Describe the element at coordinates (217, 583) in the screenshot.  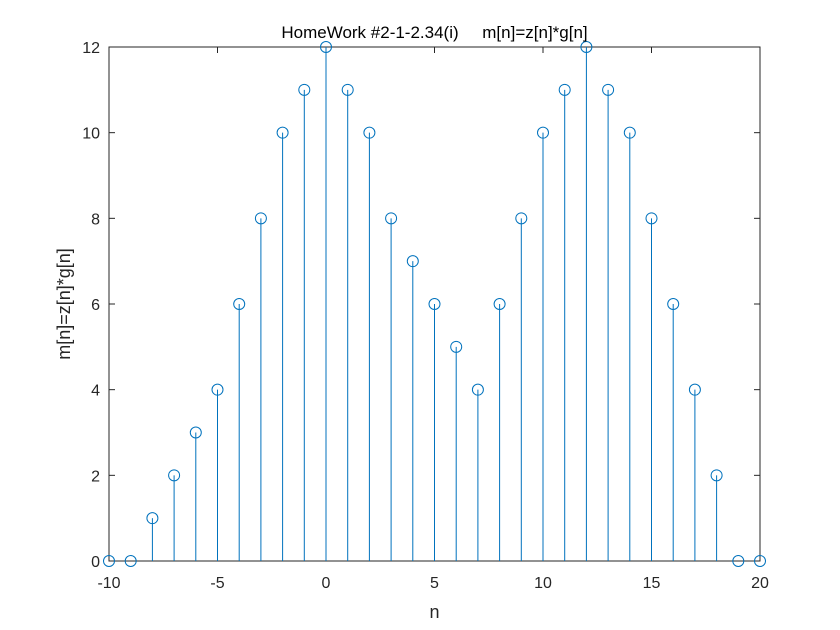
I see `x-tick-label: -5` at that location.